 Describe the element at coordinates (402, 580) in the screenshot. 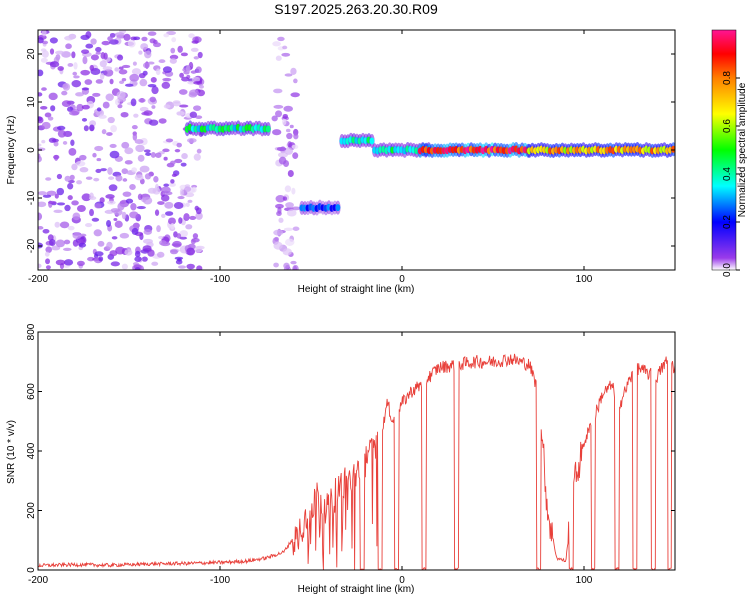

I see `x-tick-label: 0` at that location.